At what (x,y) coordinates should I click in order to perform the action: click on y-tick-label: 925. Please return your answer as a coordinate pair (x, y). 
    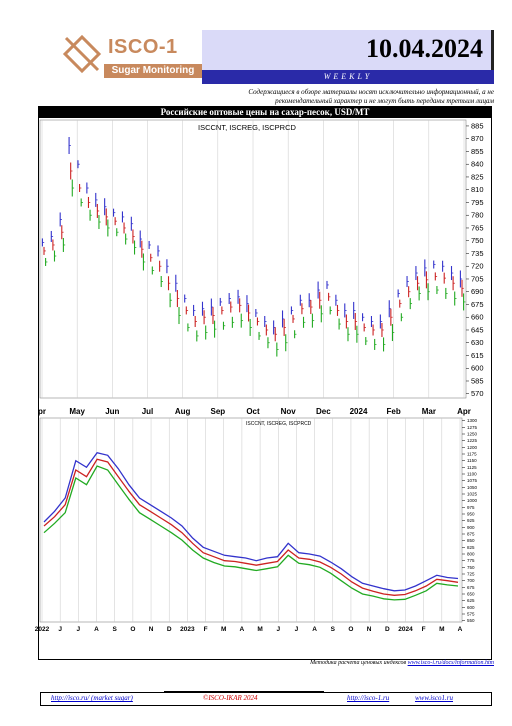
    Looking at the image, I should click on (471, 520).